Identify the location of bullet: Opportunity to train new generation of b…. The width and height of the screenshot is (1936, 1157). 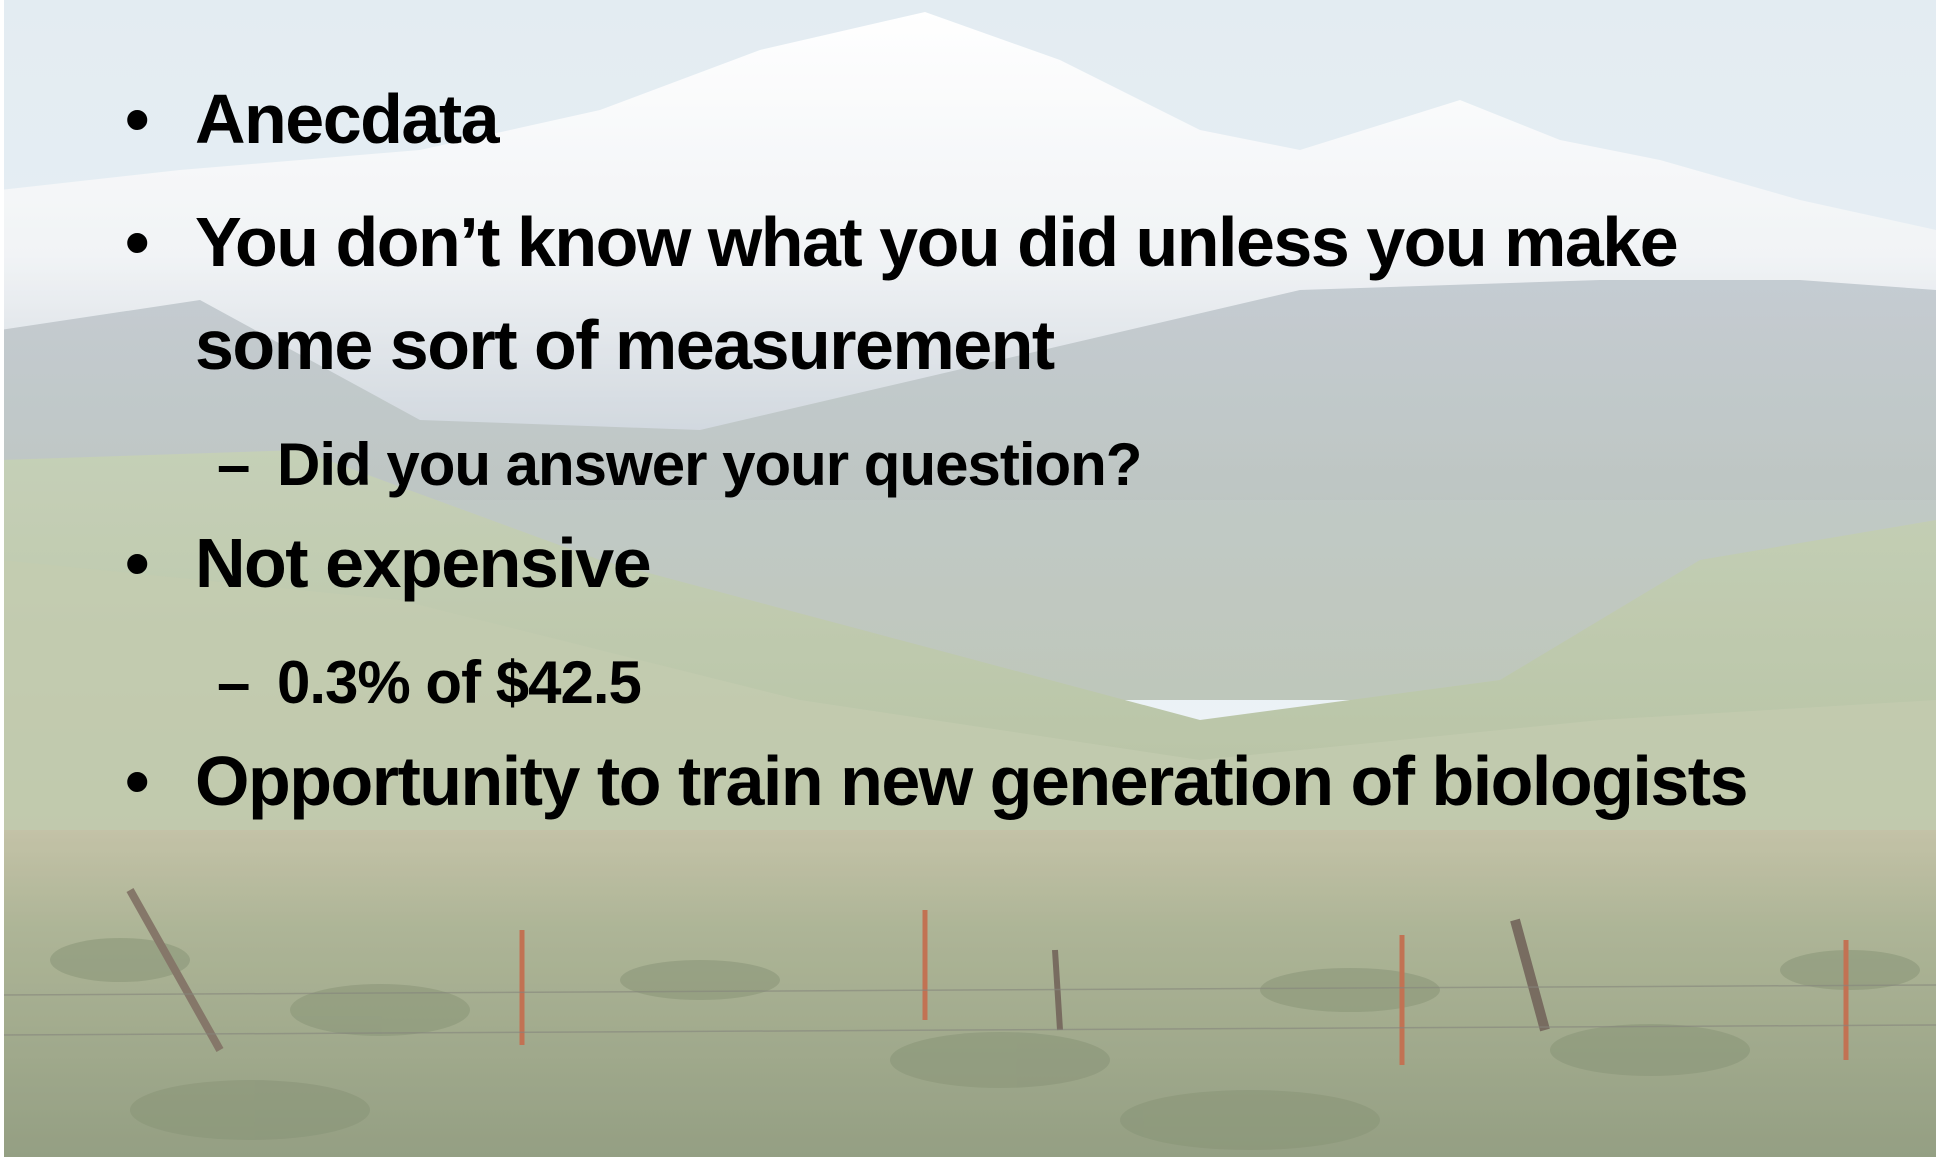
(950, 781).